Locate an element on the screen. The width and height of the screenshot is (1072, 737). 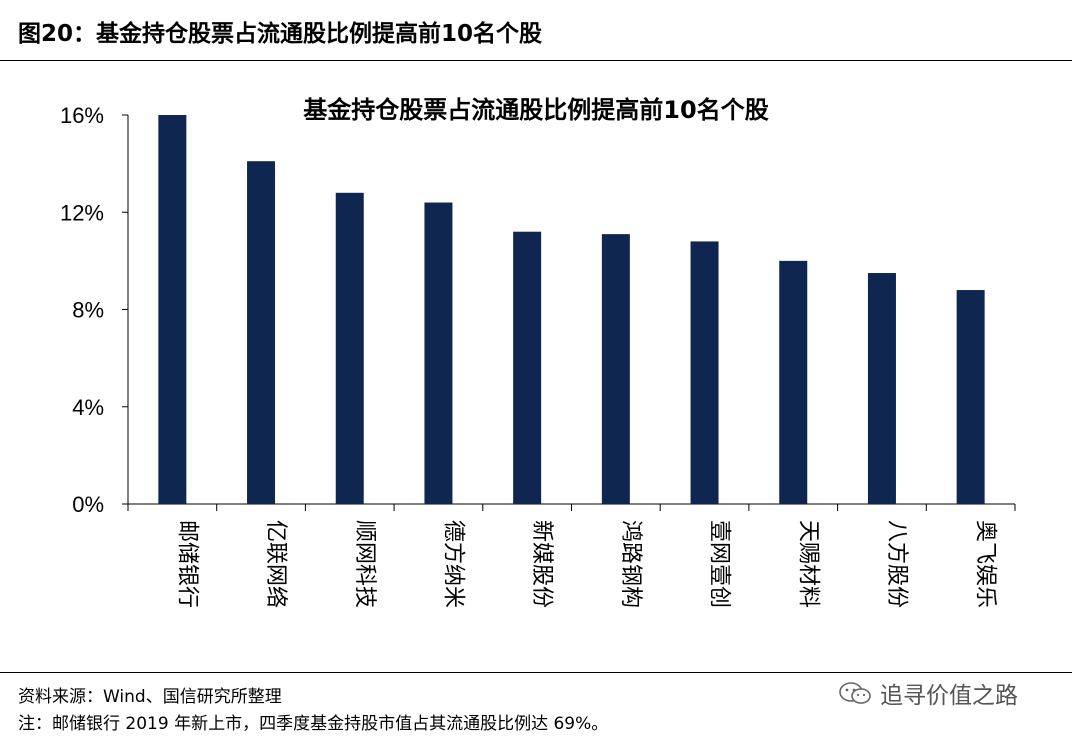
watermark: 追寻价值之路 is located at coordinates (928, 693).